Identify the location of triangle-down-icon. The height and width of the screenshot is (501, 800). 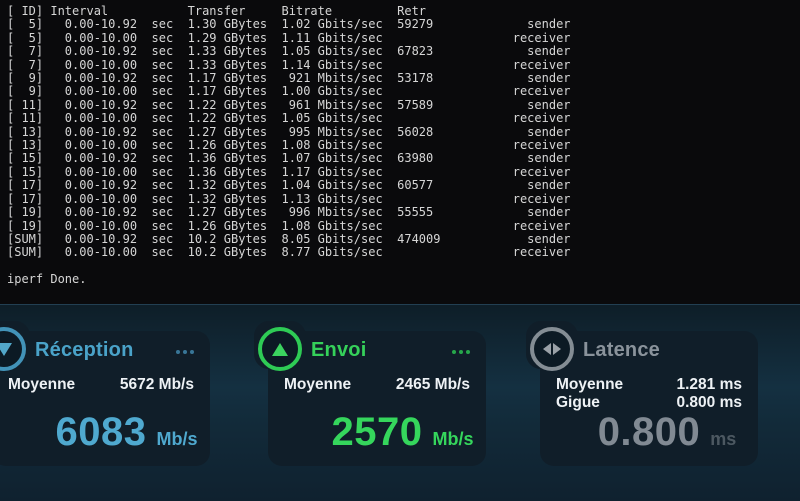
(6, 349).